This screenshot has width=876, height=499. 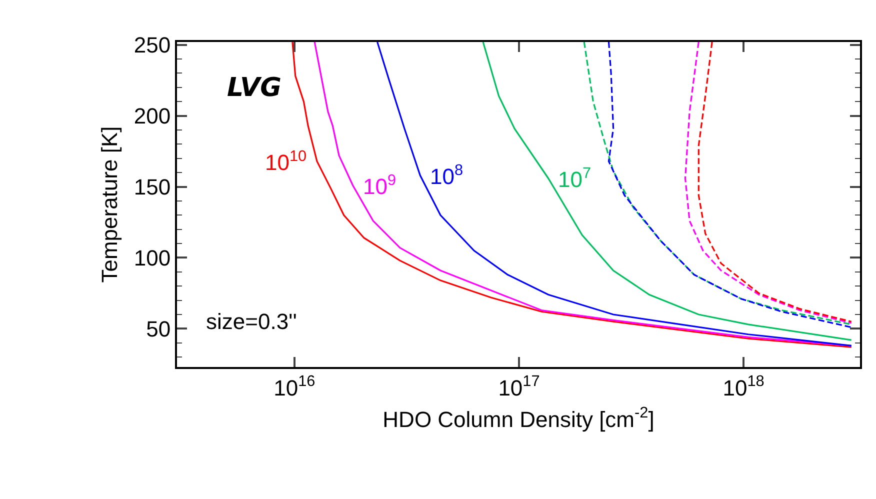 I want to click on y-tick-label: 50, so click(x=158, y=329).